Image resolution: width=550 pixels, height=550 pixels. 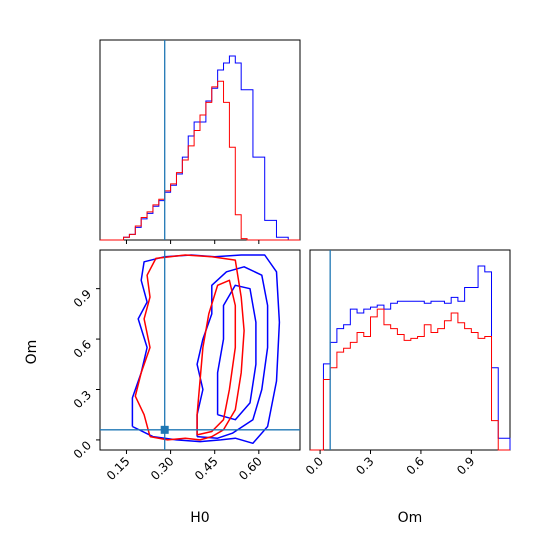 What do you see at coordinates (82, 348) in the screenshot?
I see `tick-label-om-y: 0.6` at bounding box center [82, 348].